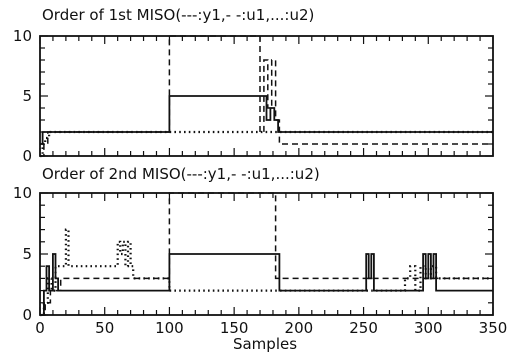 The width and height of the screenshot is (518, 354). What do you see at coordinates (363, 328) in the screenshot?
I see `x-tick-label: 250` at bounding box center [363, 328].